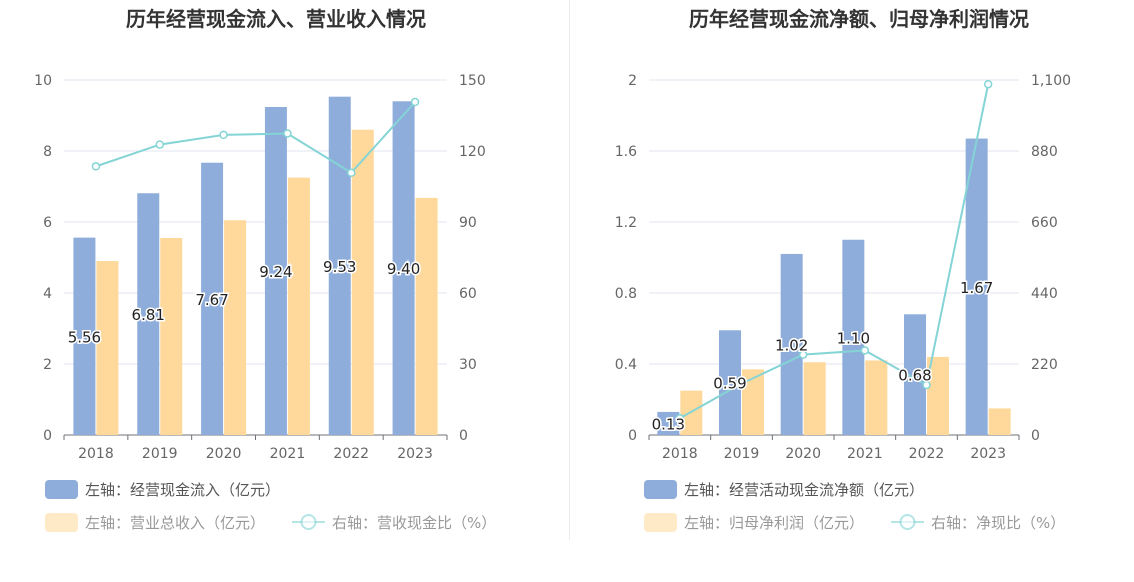 The height and width of the screenshot is (582, 1134). What do you see at coordinates (255, 138) in the screenshot?
I see `ratio-line` at bounding box center [255, 138].